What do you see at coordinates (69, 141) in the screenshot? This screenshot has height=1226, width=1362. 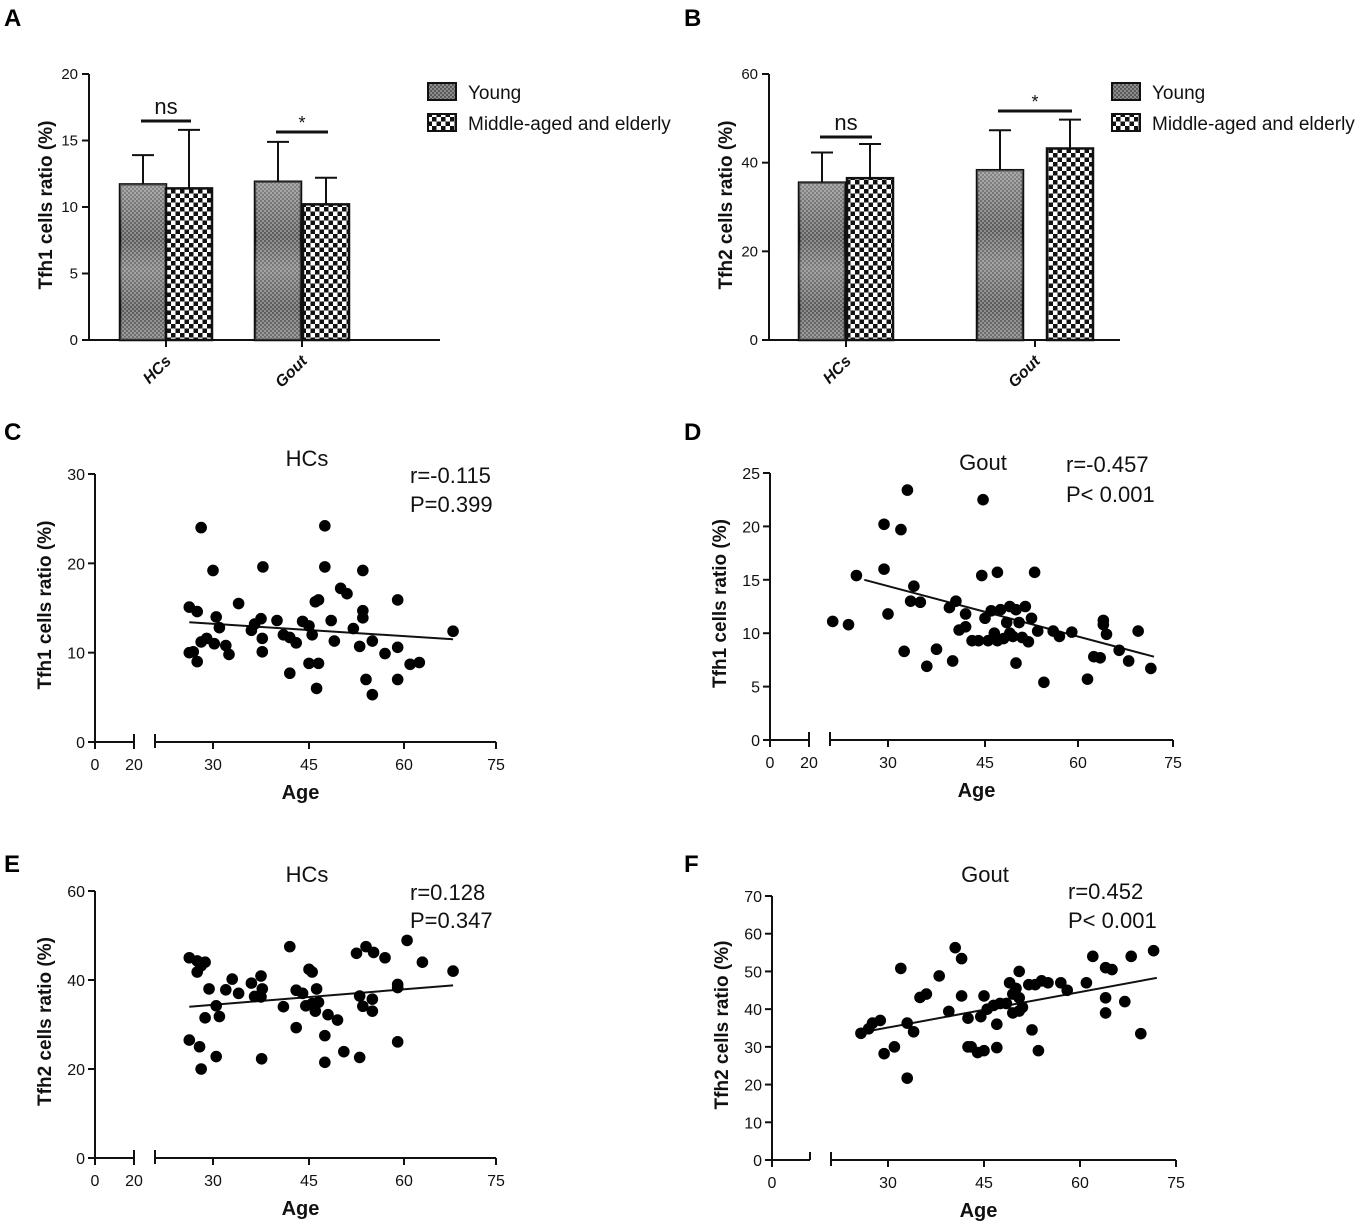 I see `y-tick-label: 15` at bounding box center [69, 141].